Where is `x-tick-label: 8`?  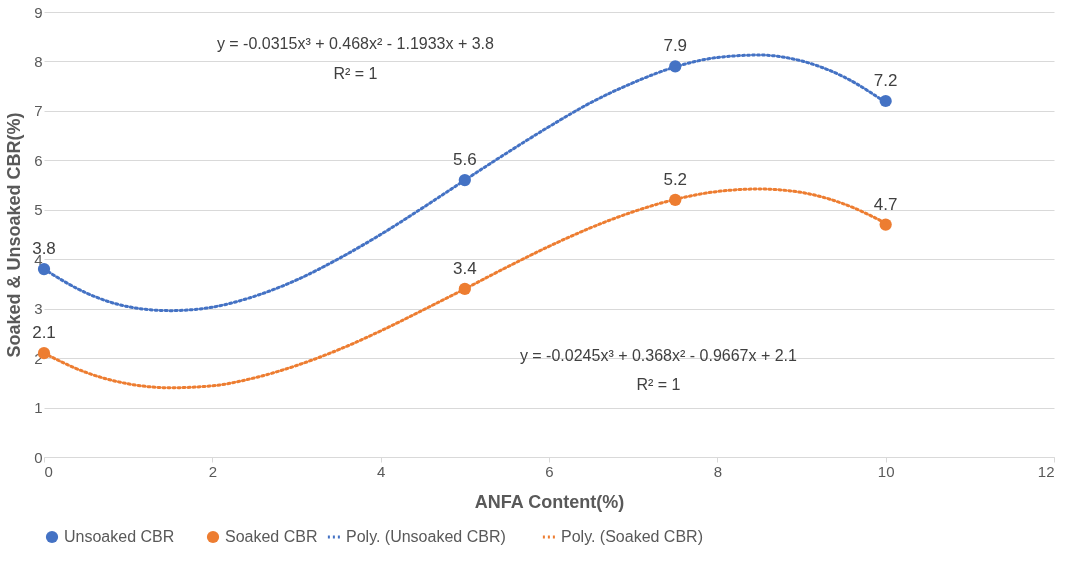 x-tick-label: 8 is located at coordinates (718, 471).